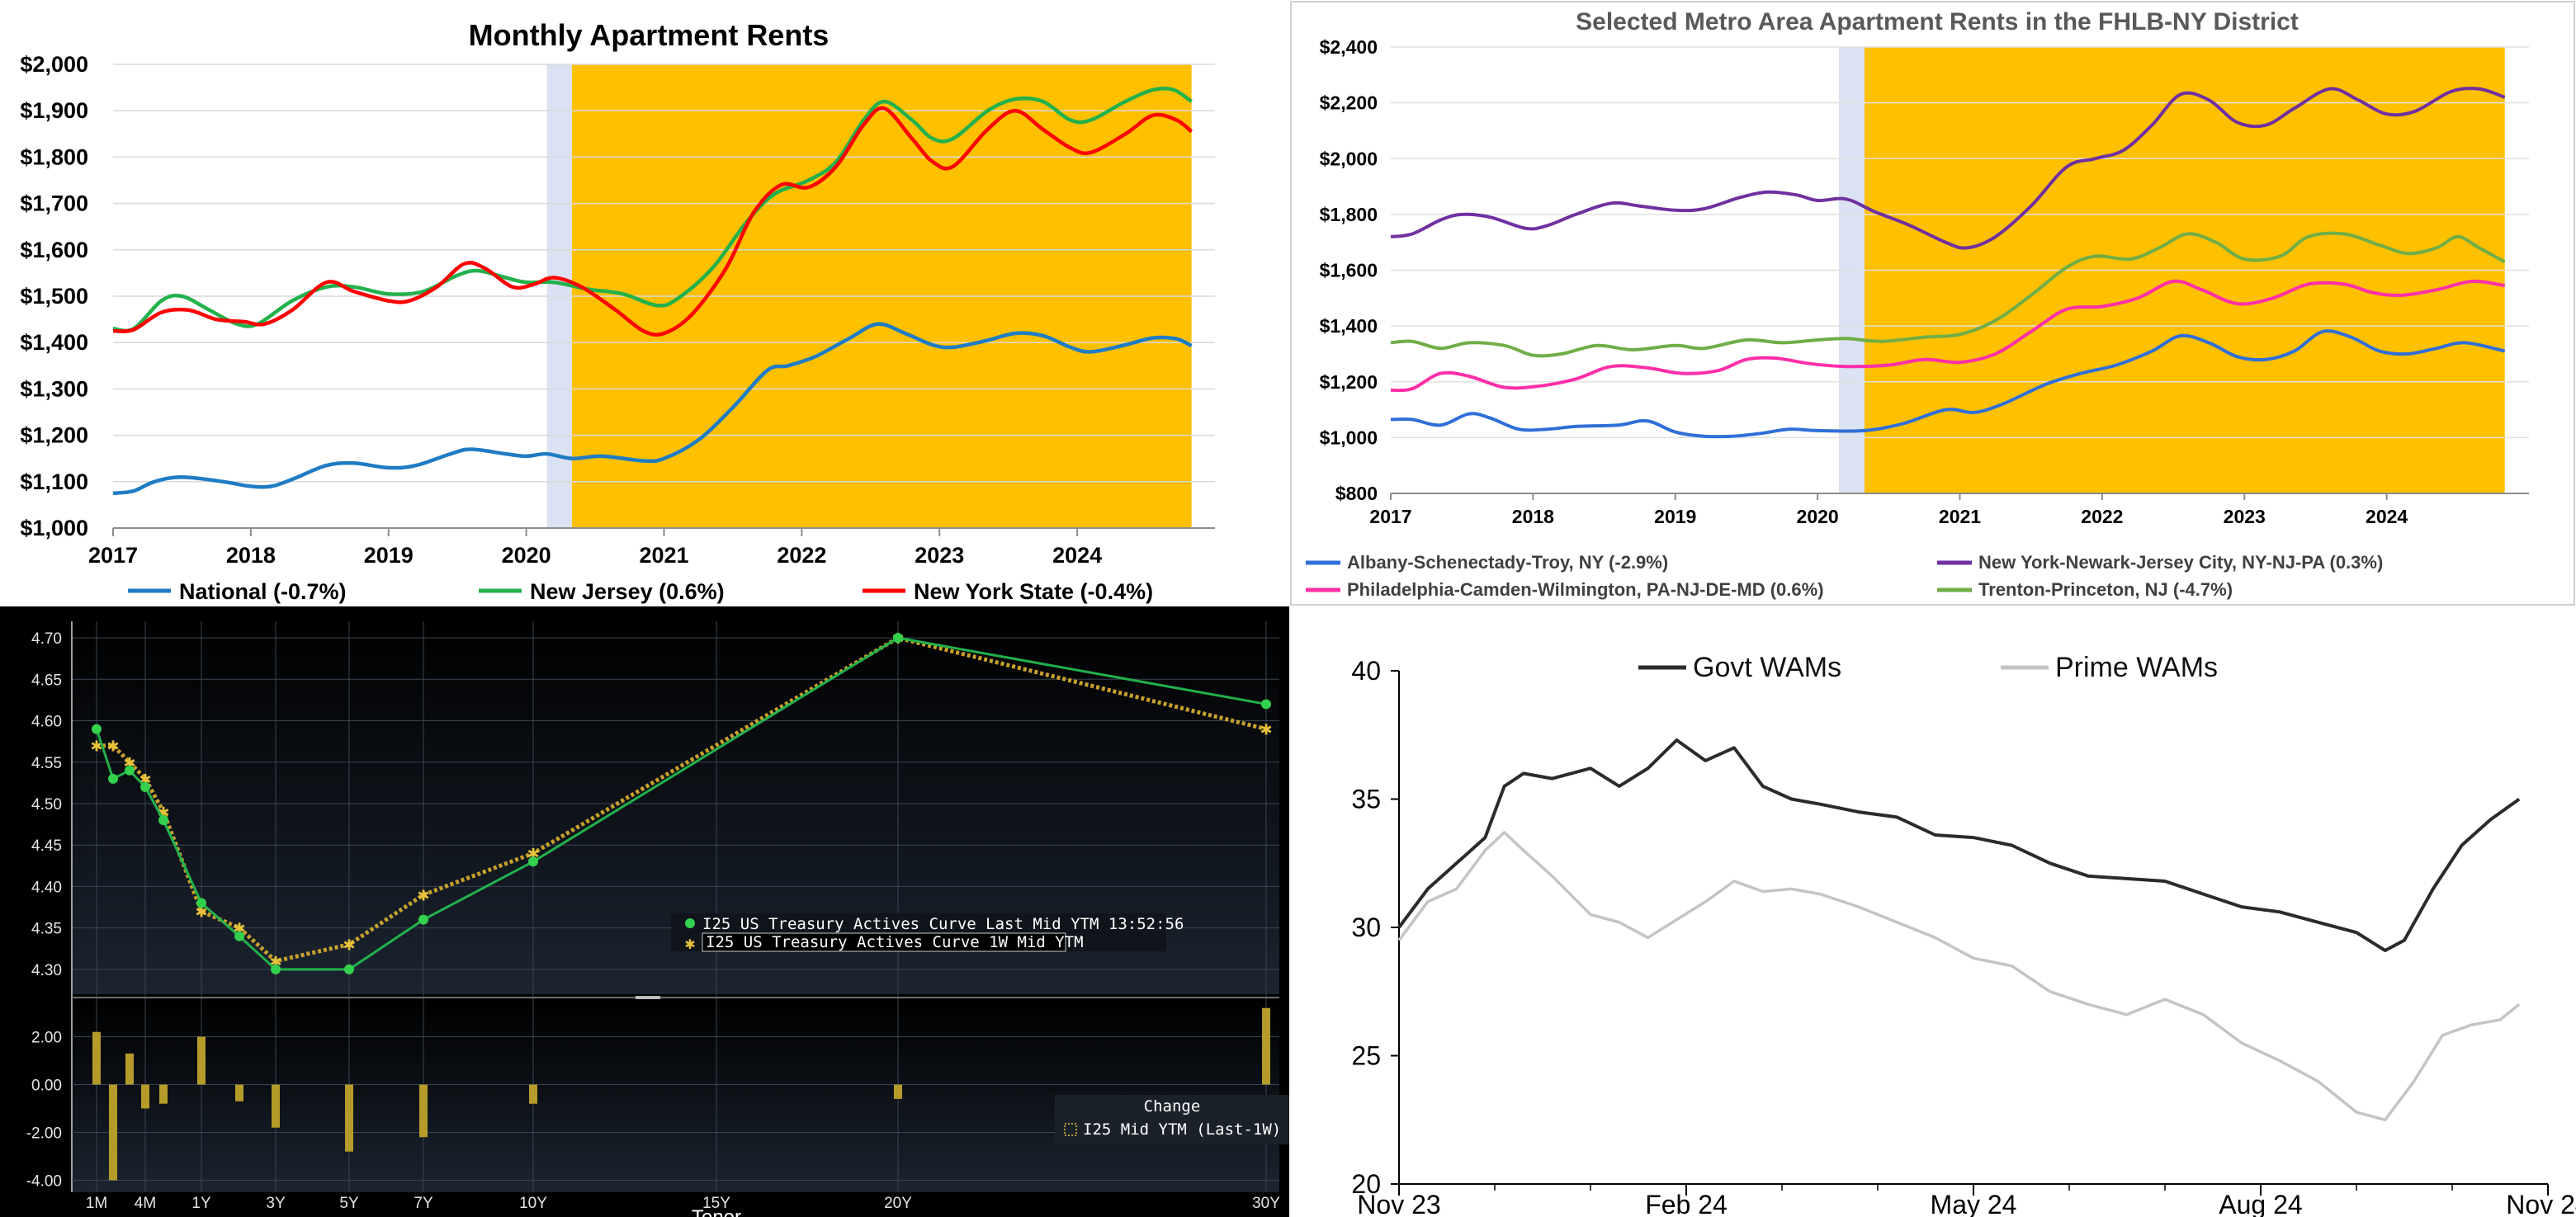 The width and height of the screenshot is (2576, 1217). I want to click on change-legend-label: I25 Mid YTM (Last-1W), so click(1182, 1129).